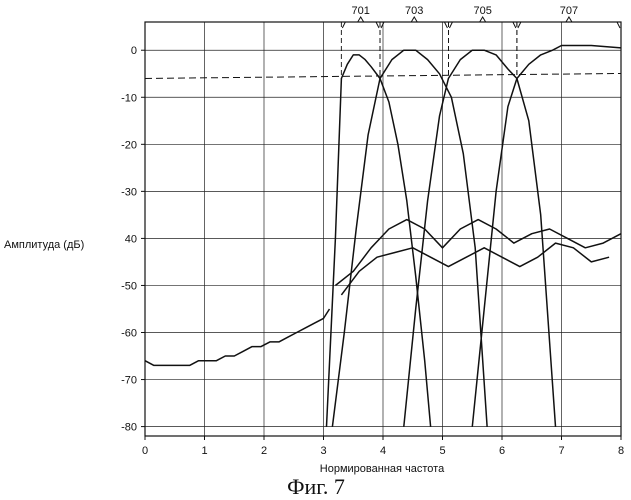  What do you see at coordinates (569, 11) in the screenshot?
I see `band-label: 707` at bounding box center [569, 11].